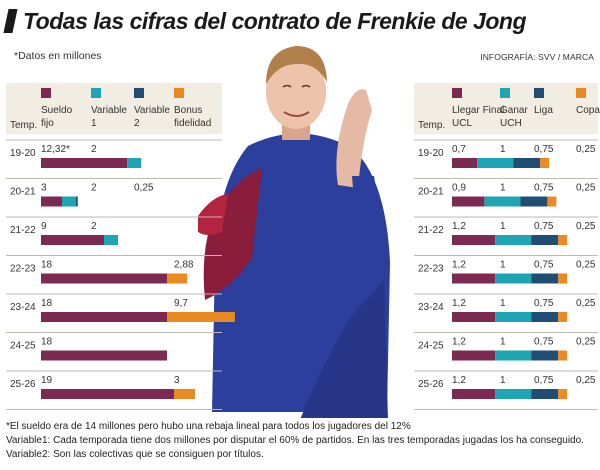  I want to click on legend-label-variable-1: Variable 1, so click(109, 117).